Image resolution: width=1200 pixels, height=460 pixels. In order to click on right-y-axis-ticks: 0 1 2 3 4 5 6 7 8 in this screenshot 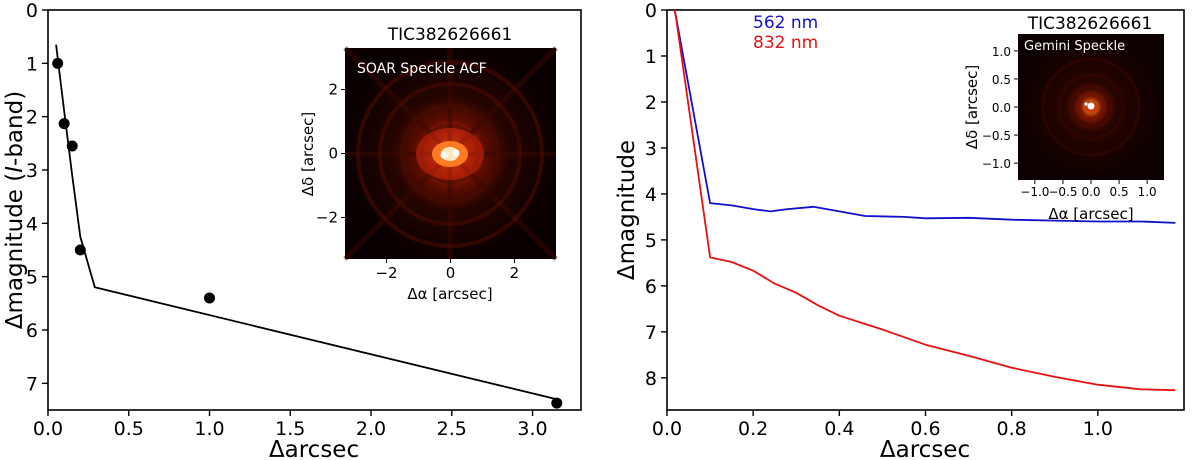, I will do `click(656, 195)`.